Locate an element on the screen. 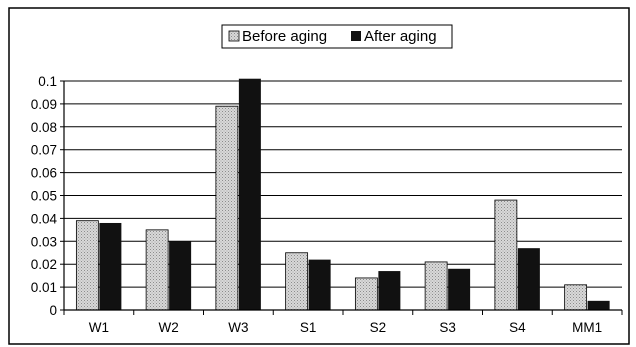 The height and width of the screenshot is (347, 636). x-tick-label: S3 is located at coordinates (447, 327).